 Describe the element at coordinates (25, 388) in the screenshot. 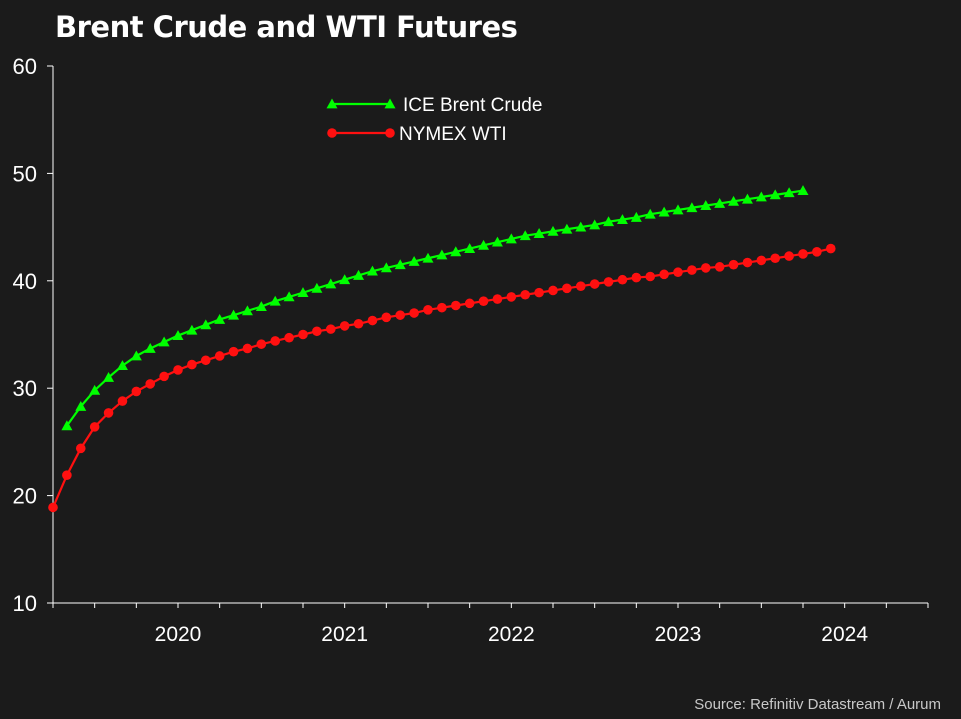

I see `y-tick-label: 30` at that location.